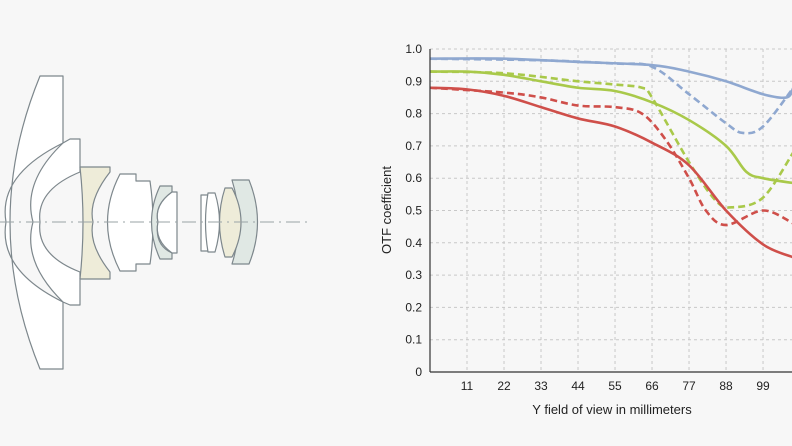  Describe the element at coordinates (578, 386) in the screenshot. I see `x-tick-label: 44` at that location.